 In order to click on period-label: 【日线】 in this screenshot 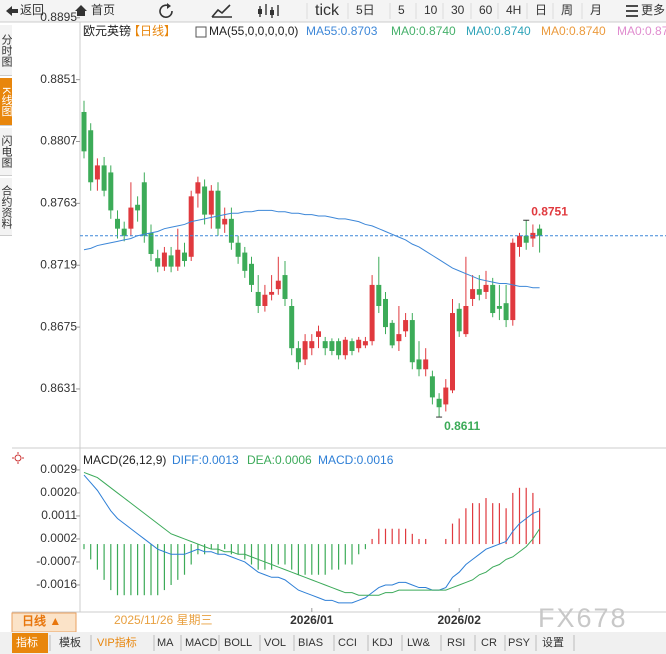, I will do `click(152, 31)`.